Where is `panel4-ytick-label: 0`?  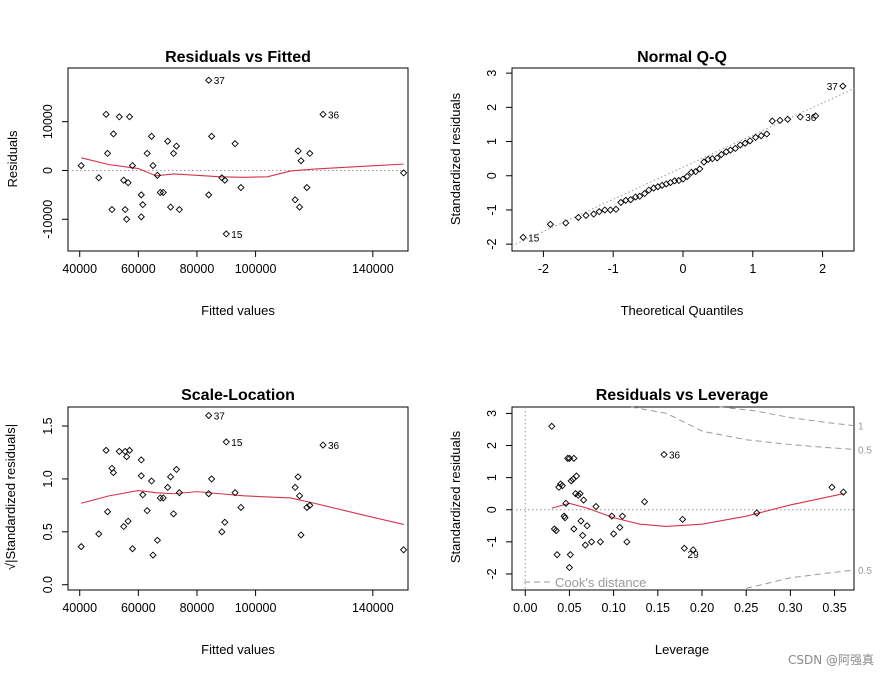
panel4-ytick-label: 0 is located at coordinates (492, 509).